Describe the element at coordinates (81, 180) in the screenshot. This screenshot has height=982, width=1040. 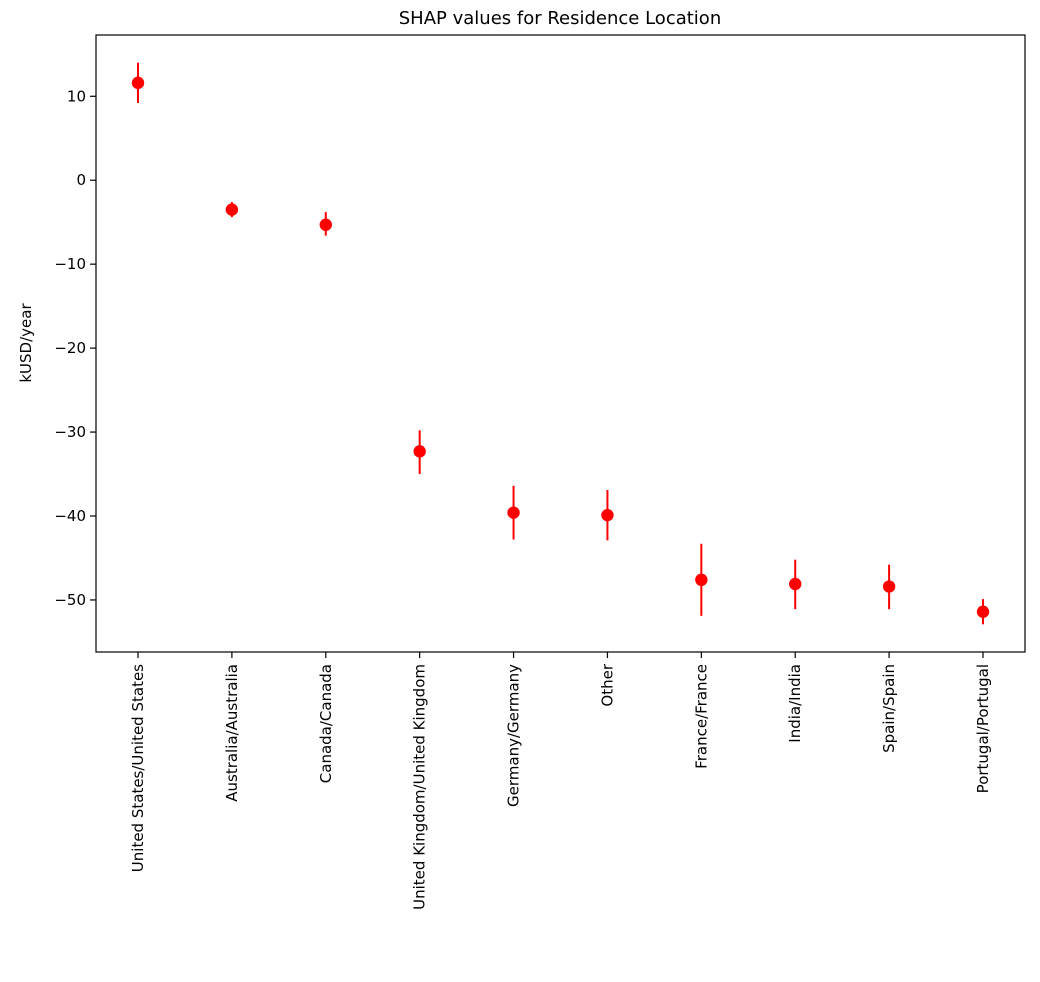
I see `y-tick-label: 0` at that location.